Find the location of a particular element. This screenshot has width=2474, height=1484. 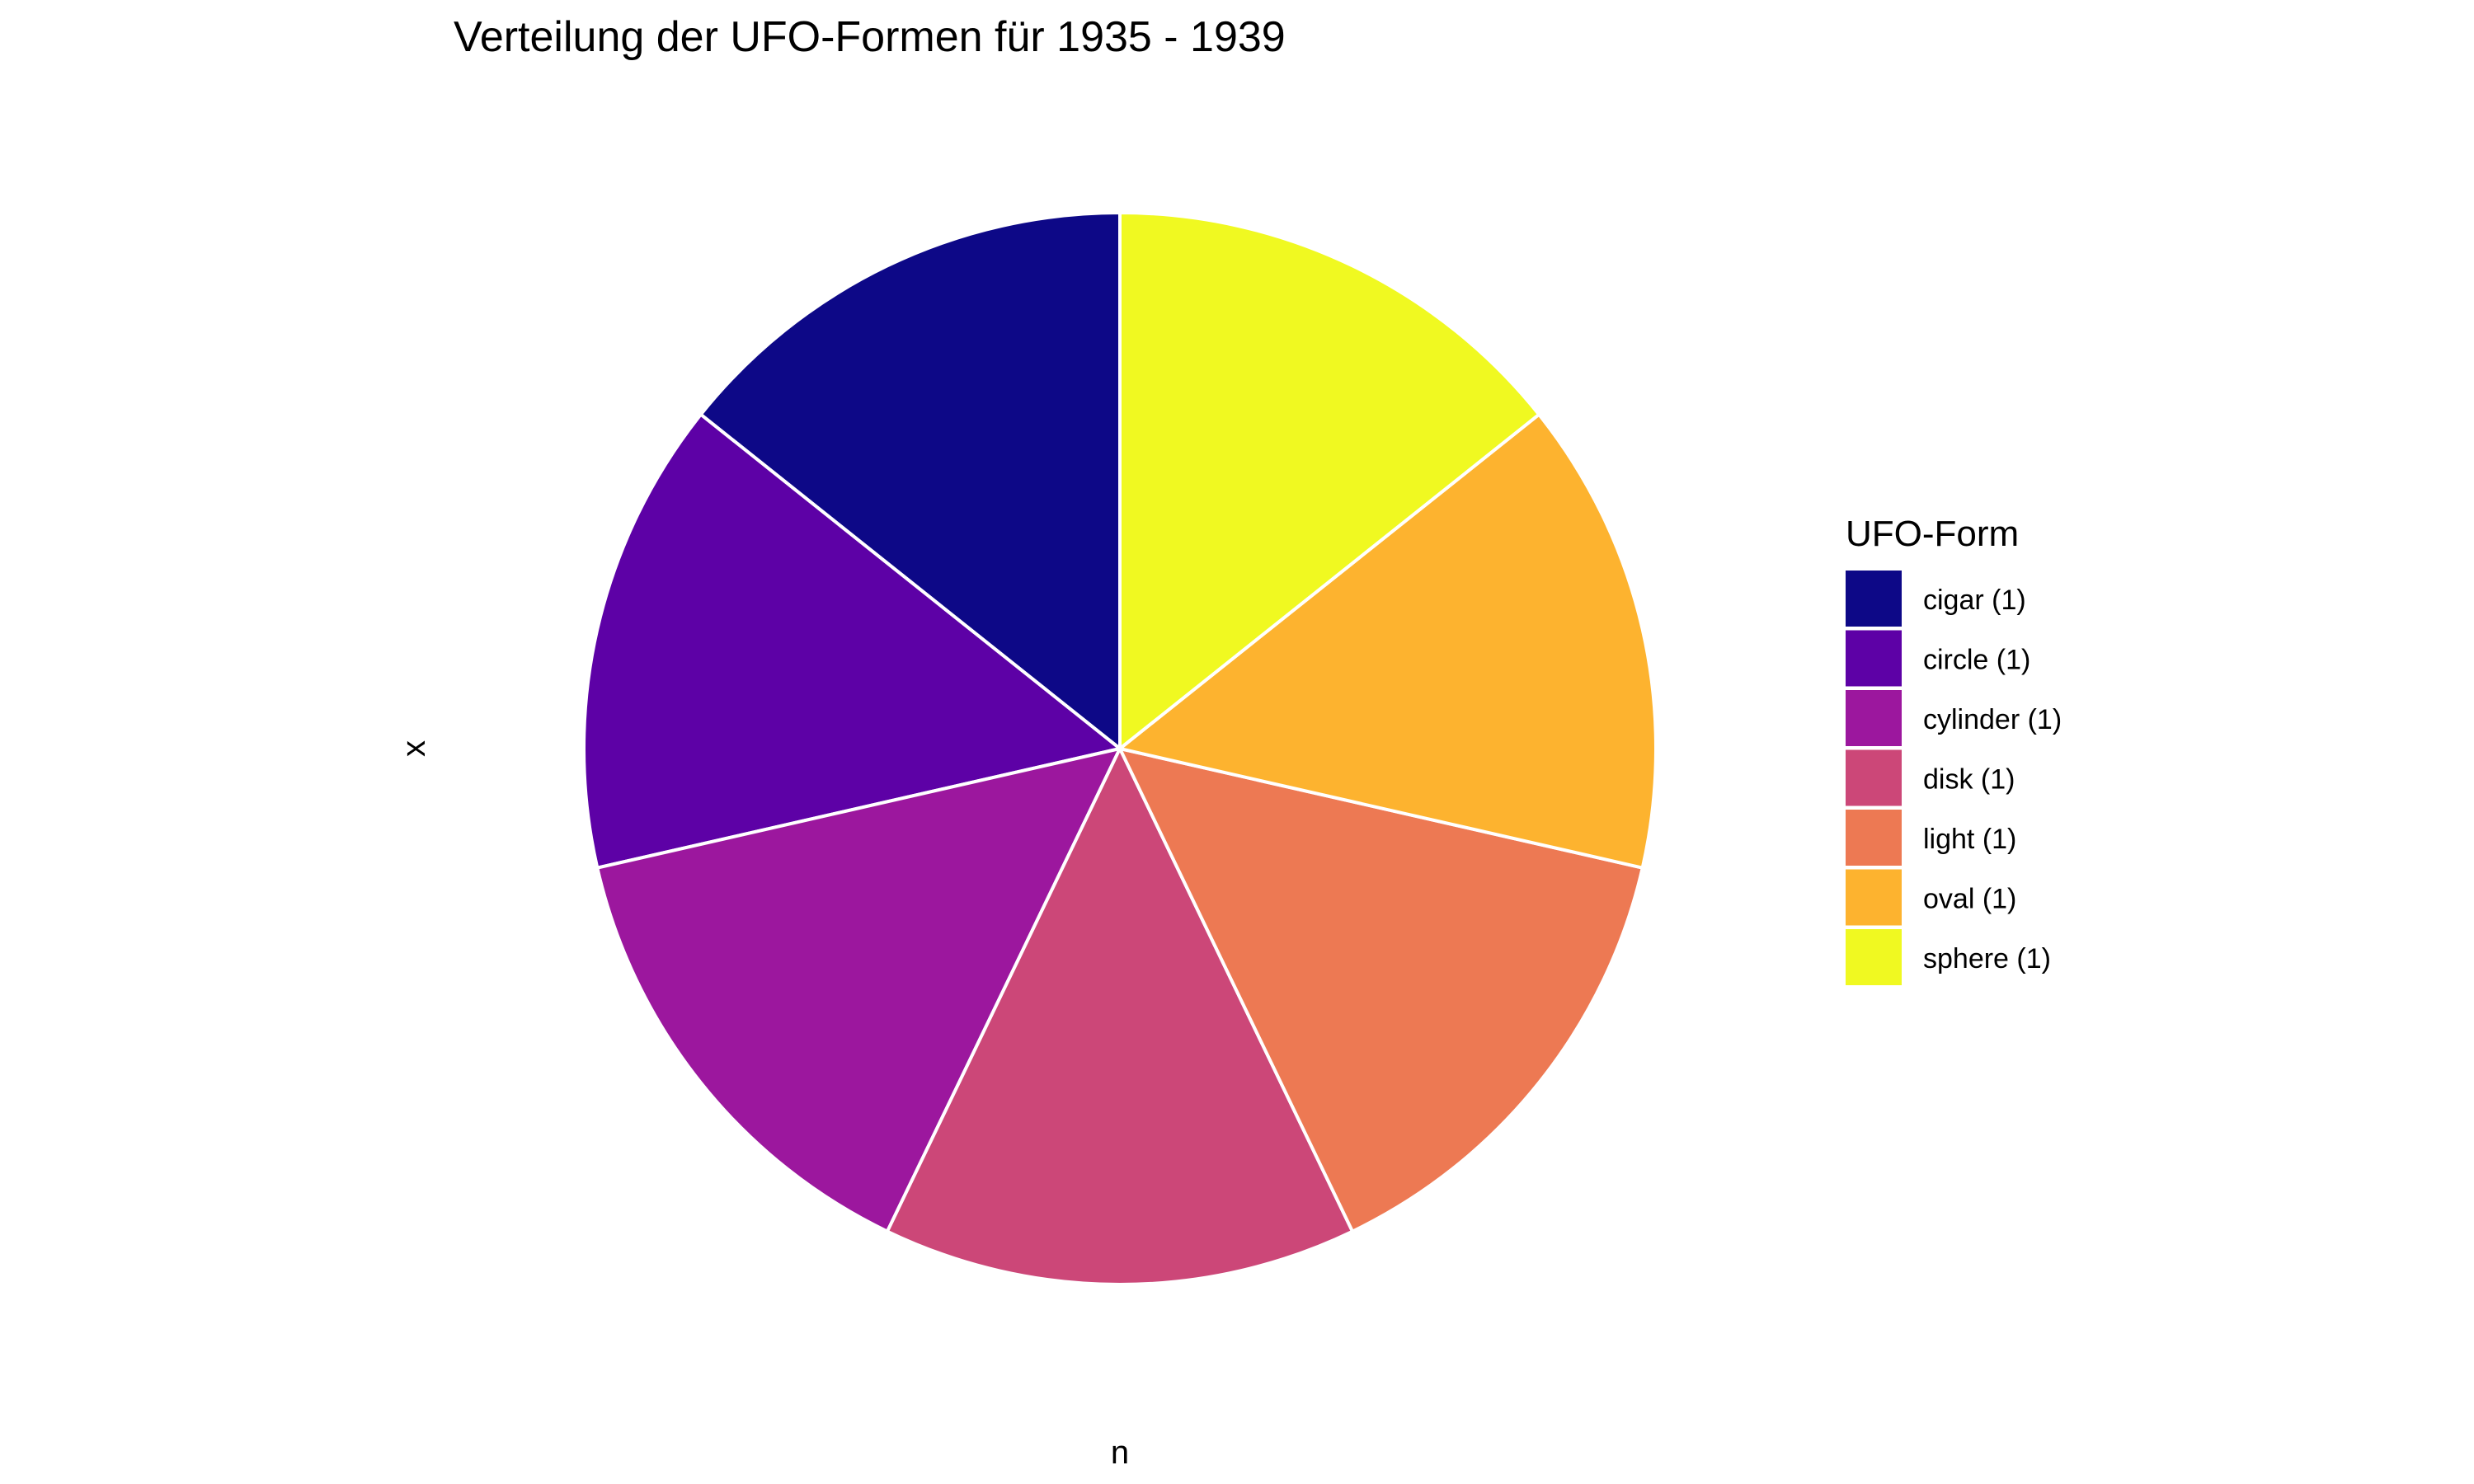

legend-item-sphere: sphere (1) is located at coordinates (1948, 957).